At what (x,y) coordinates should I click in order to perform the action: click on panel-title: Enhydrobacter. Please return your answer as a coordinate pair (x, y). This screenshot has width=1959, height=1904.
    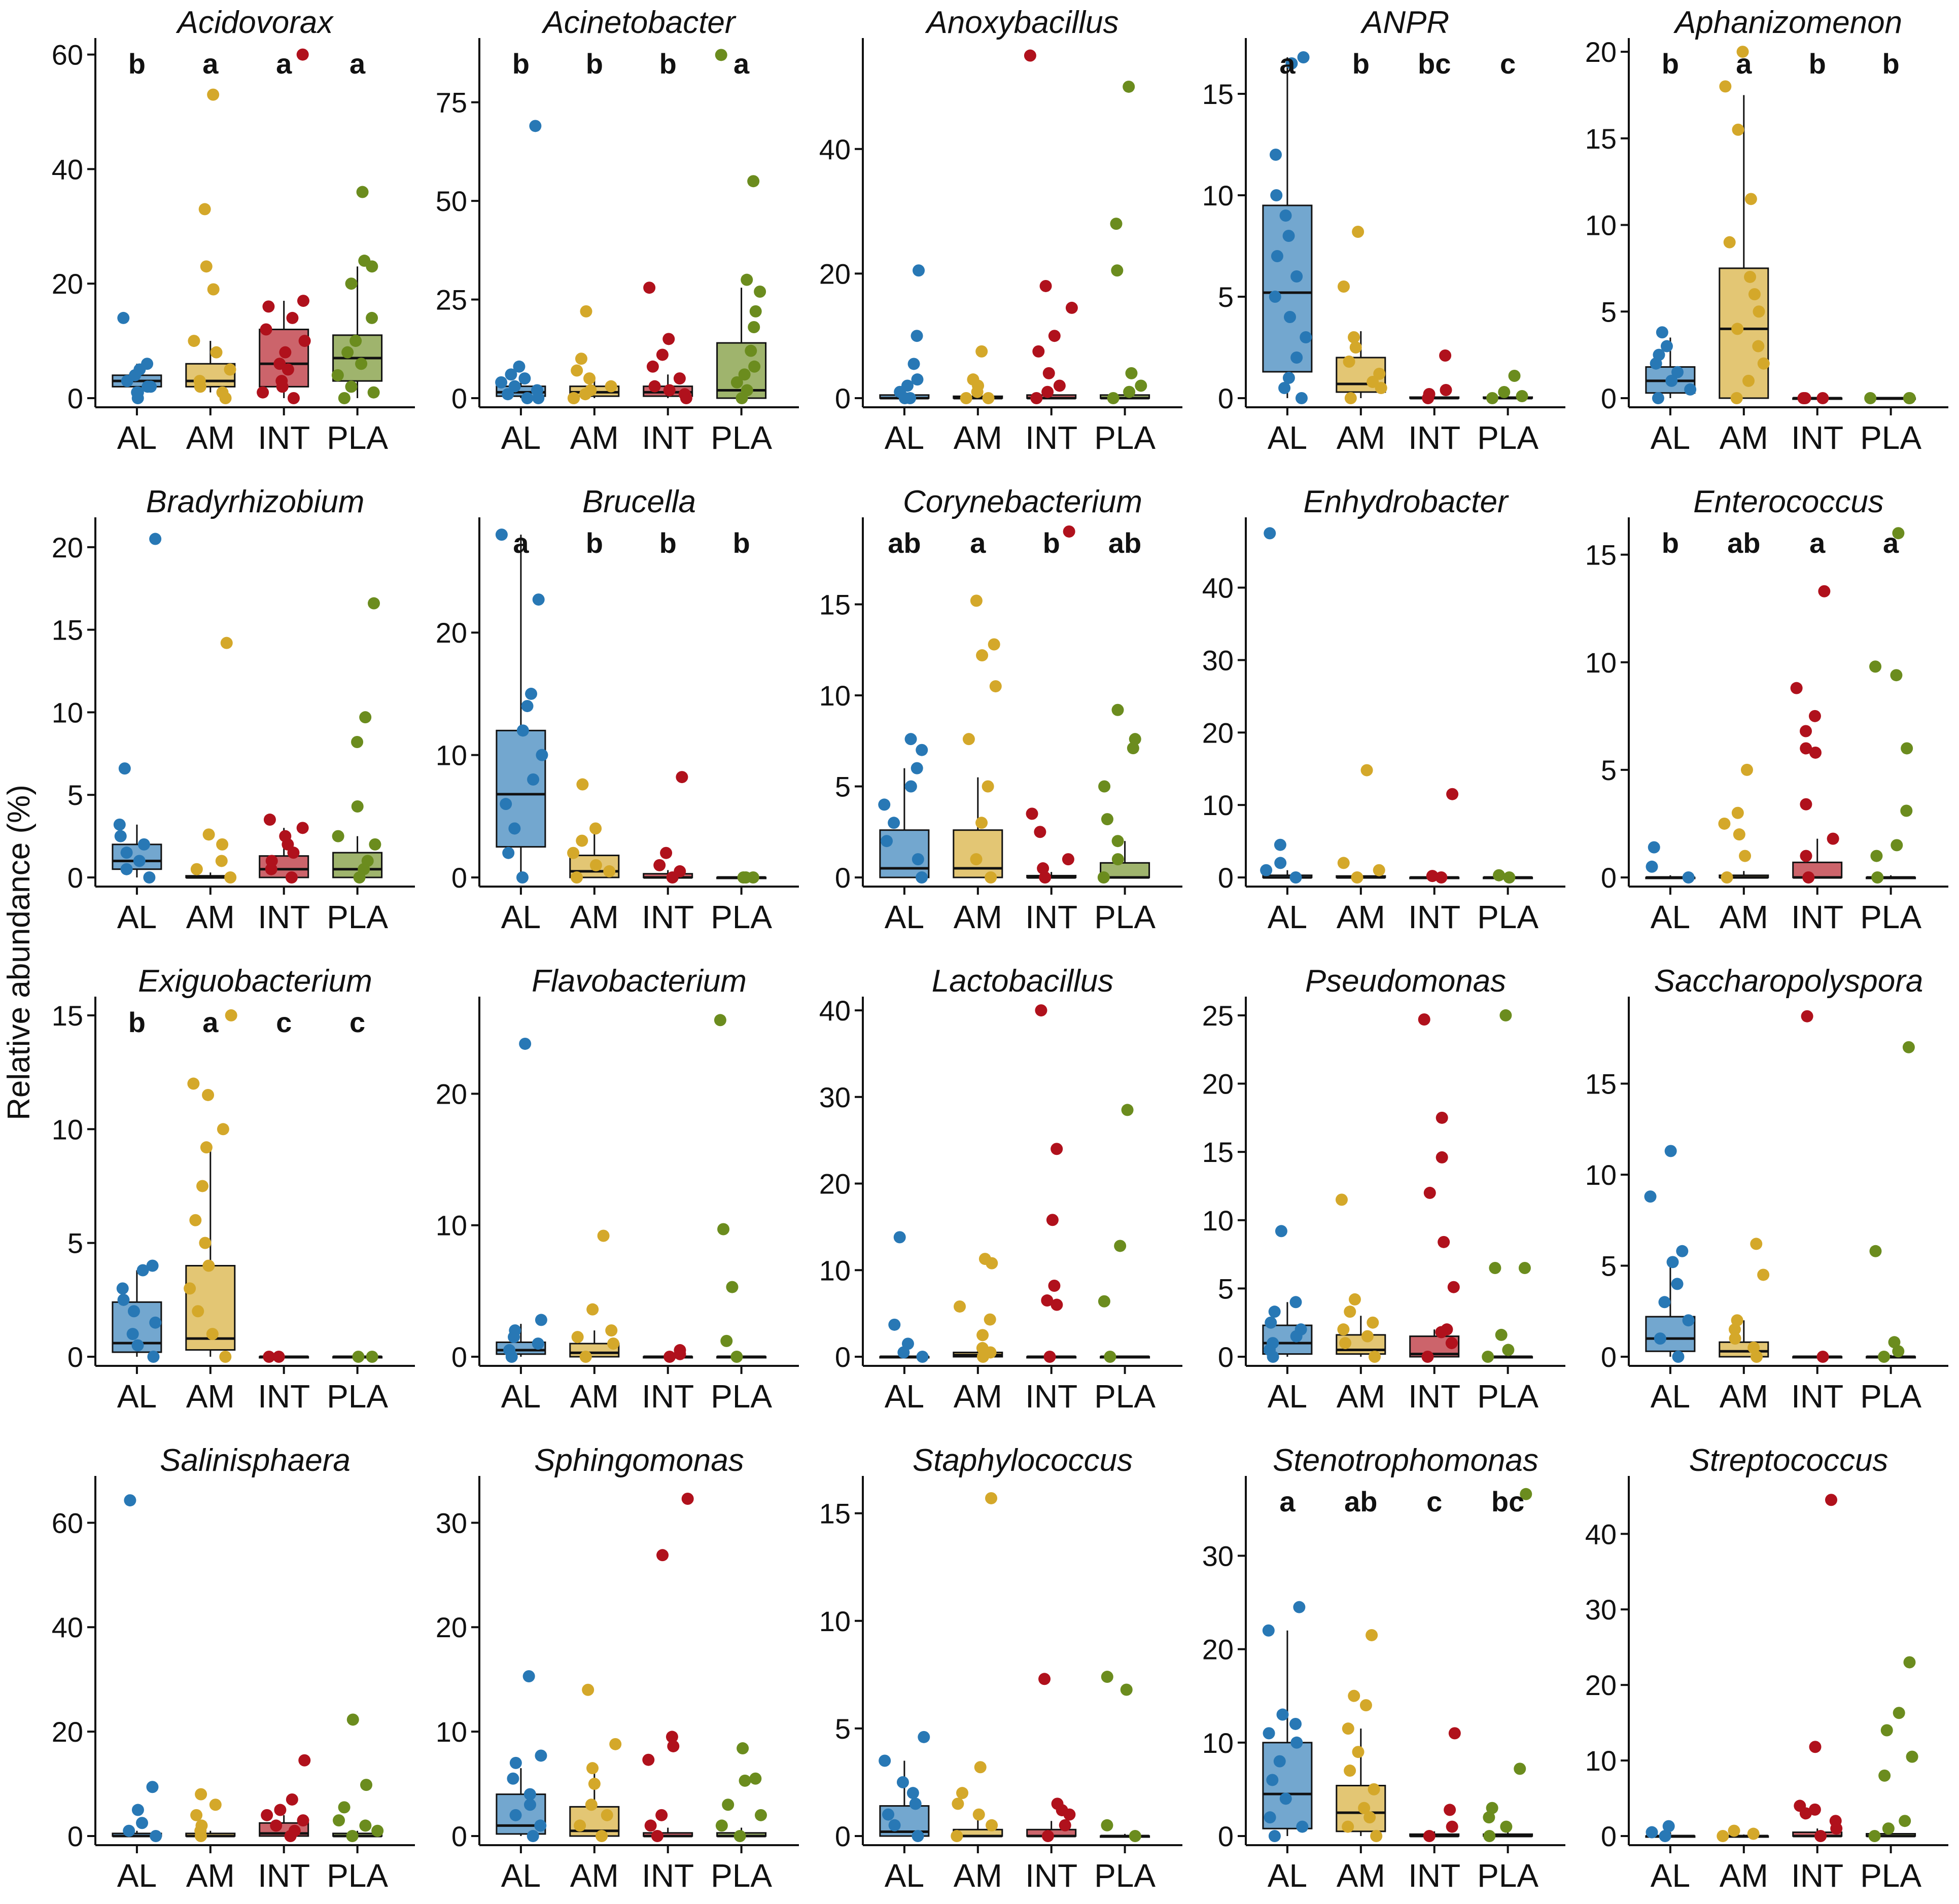
    Looking at the image, I should click on (1406, 502).